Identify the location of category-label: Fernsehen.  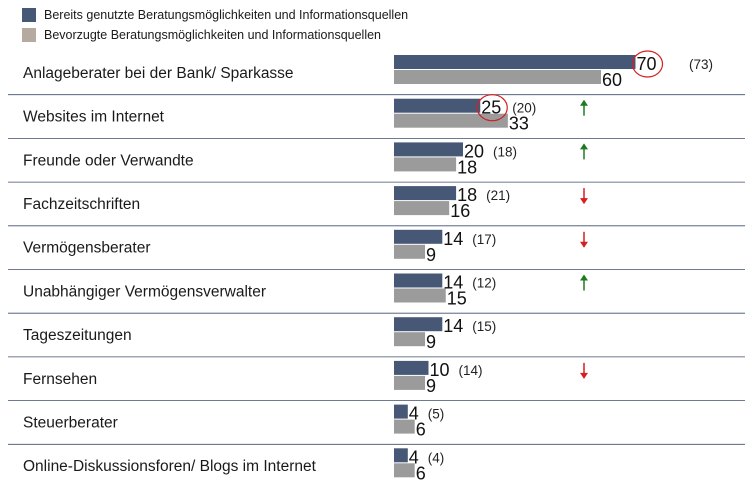
(60, 379).